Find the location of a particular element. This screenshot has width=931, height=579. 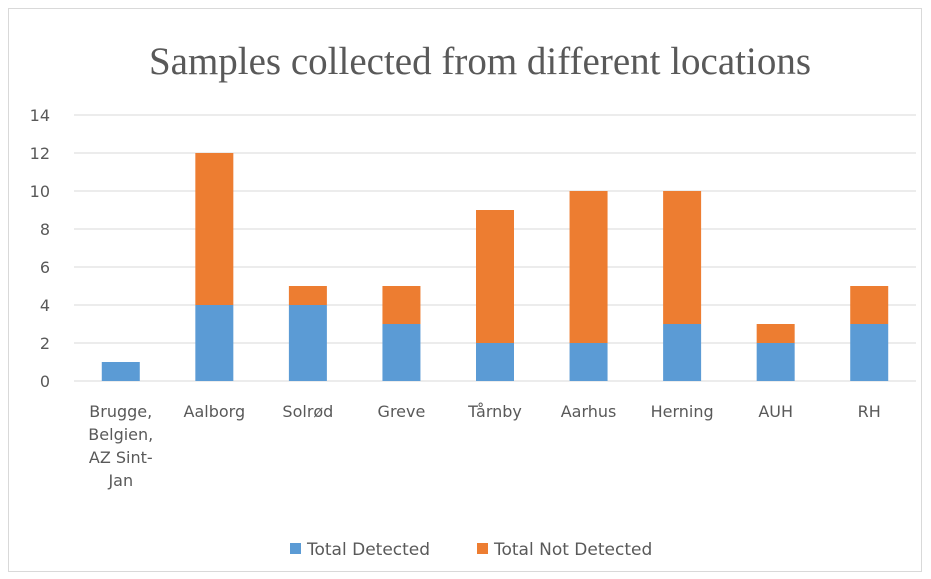

y-tick-label: 10 is located at coordinates (40, 191).